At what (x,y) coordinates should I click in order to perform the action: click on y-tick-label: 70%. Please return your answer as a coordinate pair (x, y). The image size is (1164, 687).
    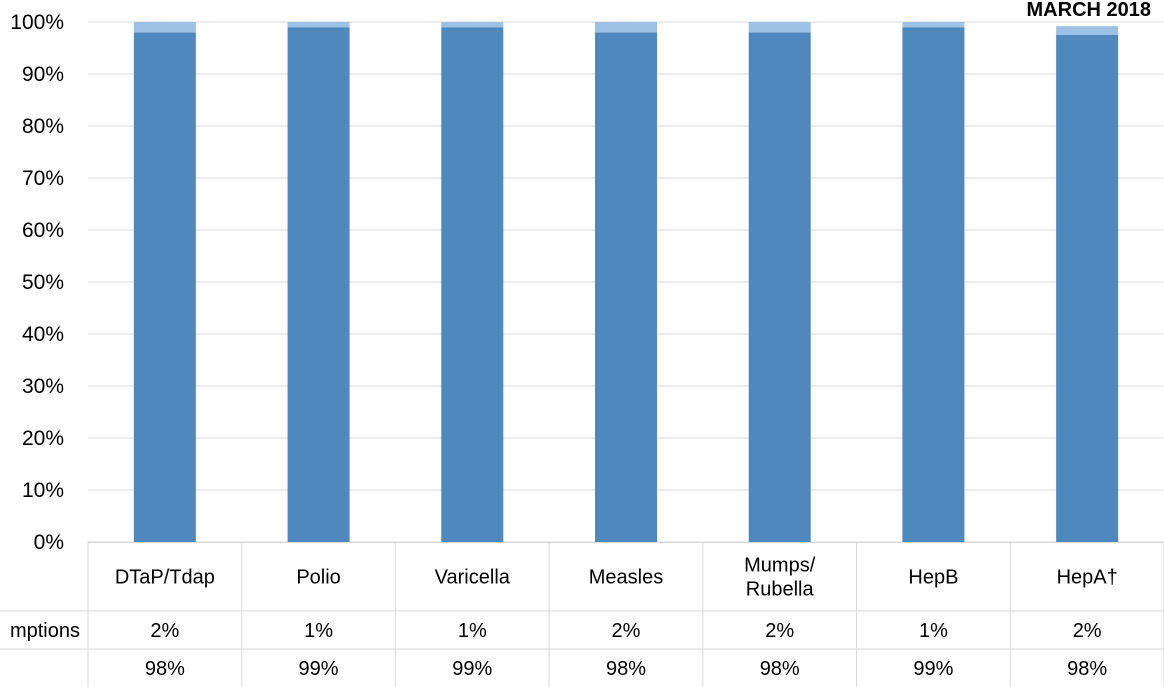
    Looking at the image, I should click on (43, 178).